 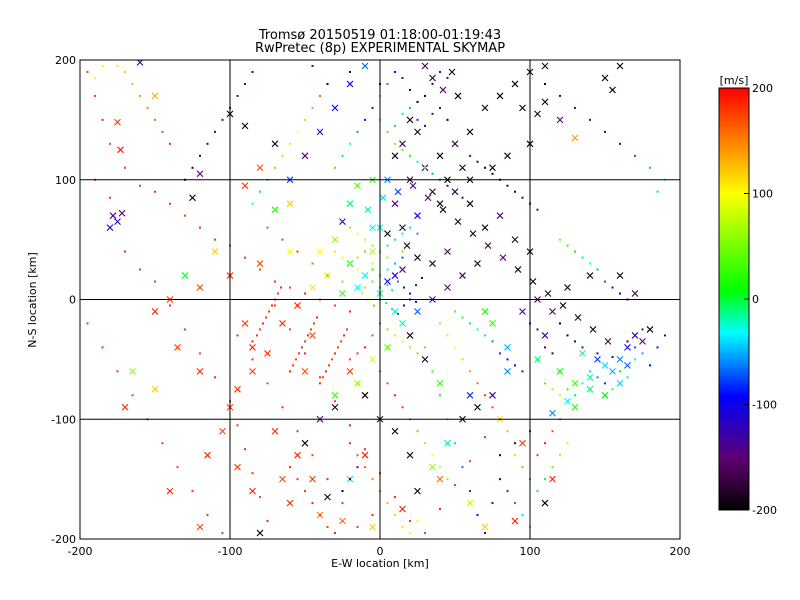 I want to click on colorbar-tick-label: -200, so click(x=764, y=510).